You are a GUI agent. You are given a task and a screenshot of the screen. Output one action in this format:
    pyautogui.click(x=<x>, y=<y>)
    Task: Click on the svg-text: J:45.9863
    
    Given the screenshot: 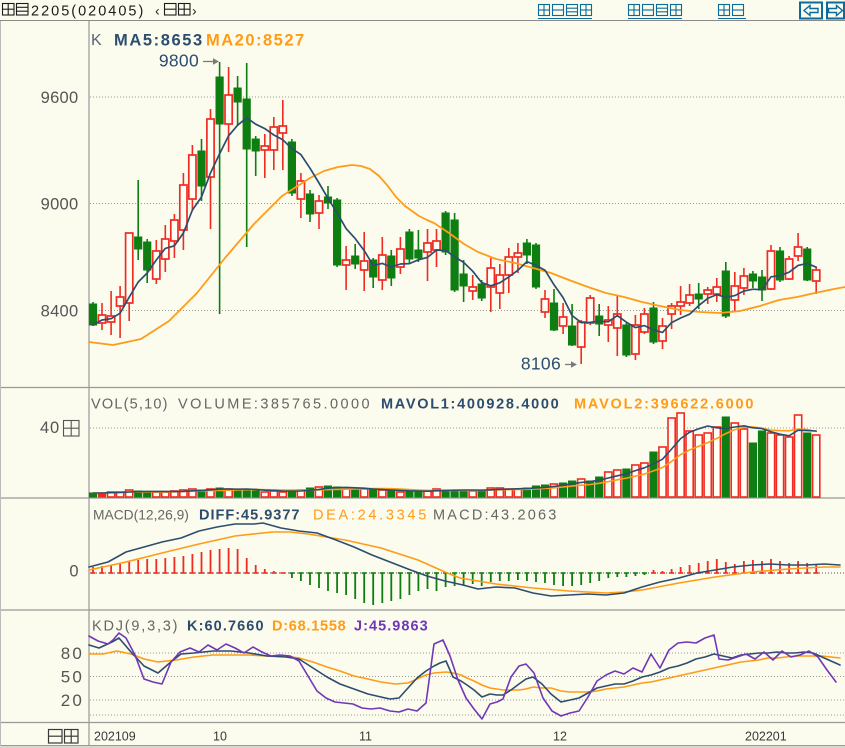 What is the action you would take?
    pyautogui.click(x=391, y=627)
    